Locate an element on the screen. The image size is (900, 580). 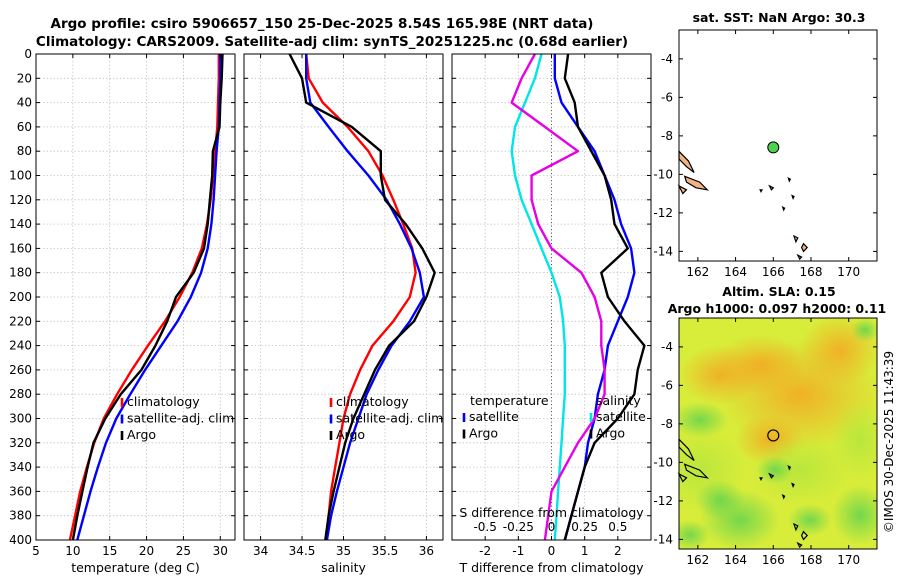
y-tick-label: 380 is located at coordinates (20, 516).